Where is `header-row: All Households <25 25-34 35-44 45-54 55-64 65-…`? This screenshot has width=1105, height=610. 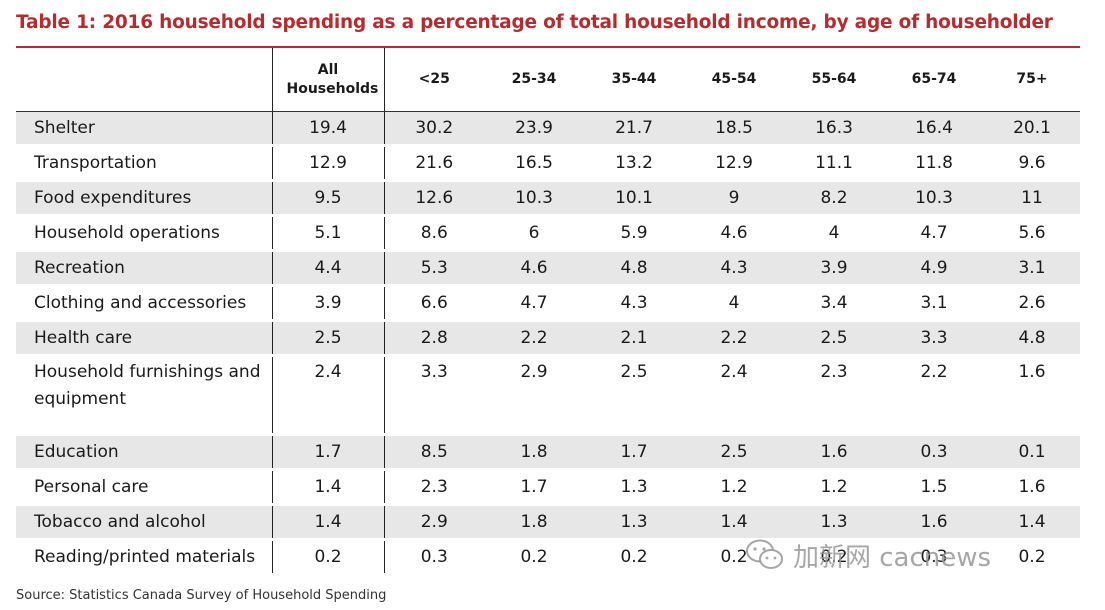 header-row: All Households <25 25-34 35-44 45-54 55-64 65-… is located at coordinates (548, 80).